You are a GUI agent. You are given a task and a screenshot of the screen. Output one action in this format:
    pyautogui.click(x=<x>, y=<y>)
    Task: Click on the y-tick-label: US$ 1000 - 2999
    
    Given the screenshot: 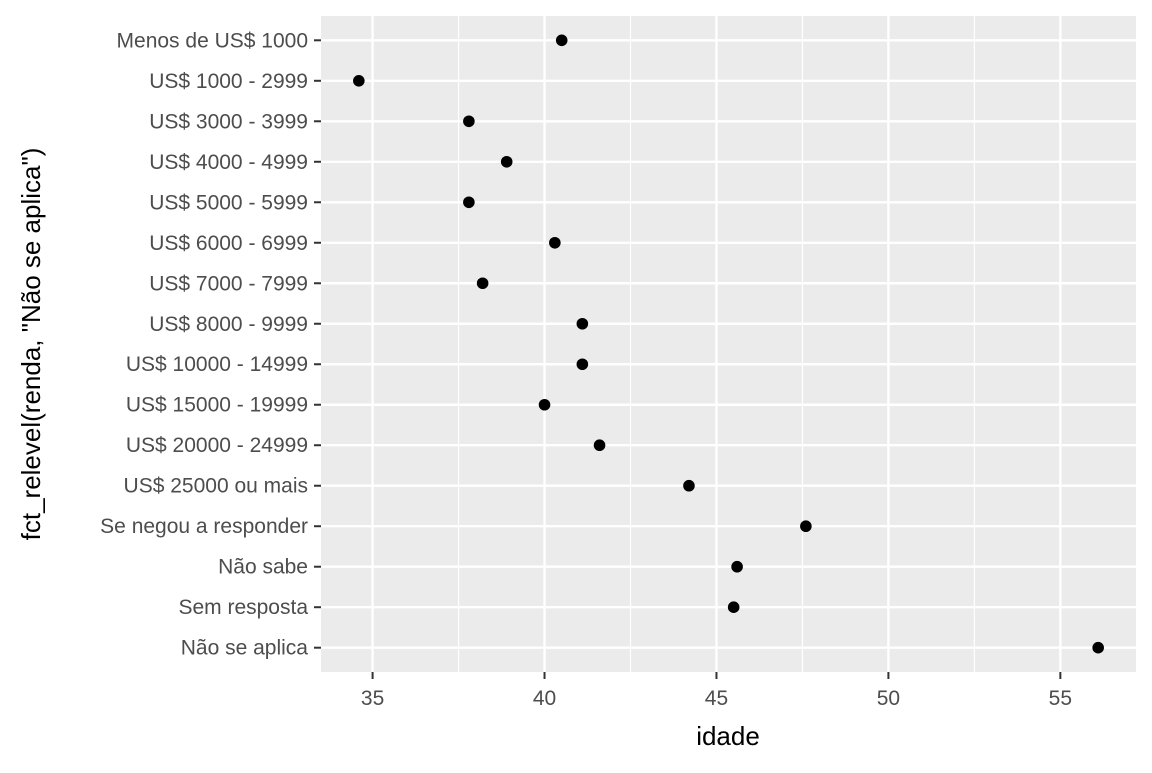 What is the action you would take?
    pyautogui.click(x=228, y=81)
    